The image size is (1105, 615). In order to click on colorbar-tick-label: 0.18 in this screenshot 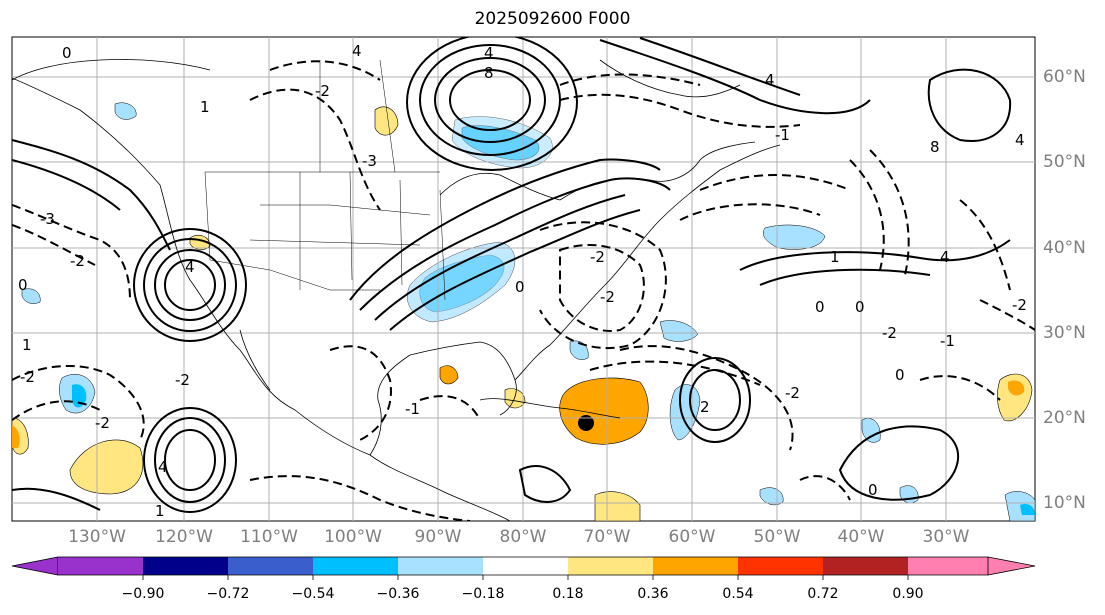, I will do `click(568, 594)`.